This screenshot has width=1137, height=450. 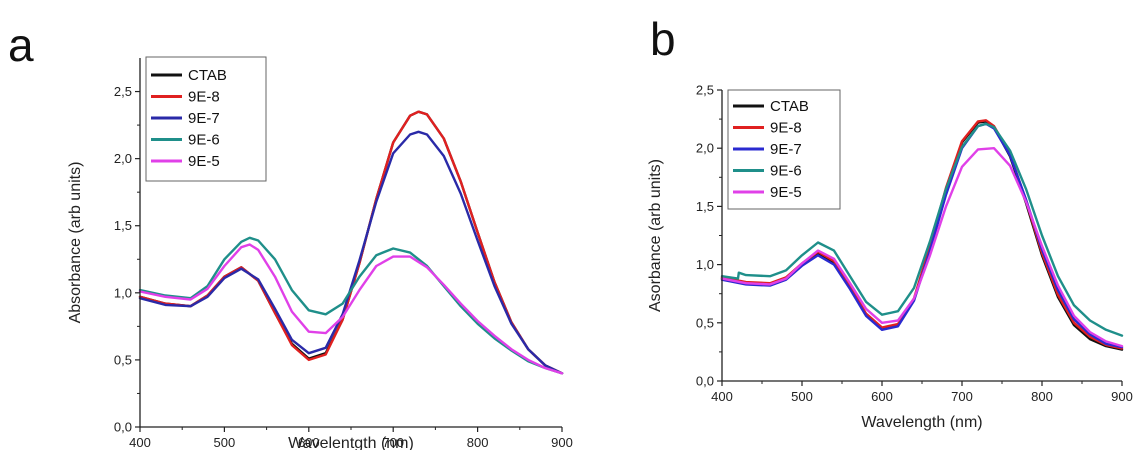 I want to click on panel-letter-b: b, so click(x=663, y=39).